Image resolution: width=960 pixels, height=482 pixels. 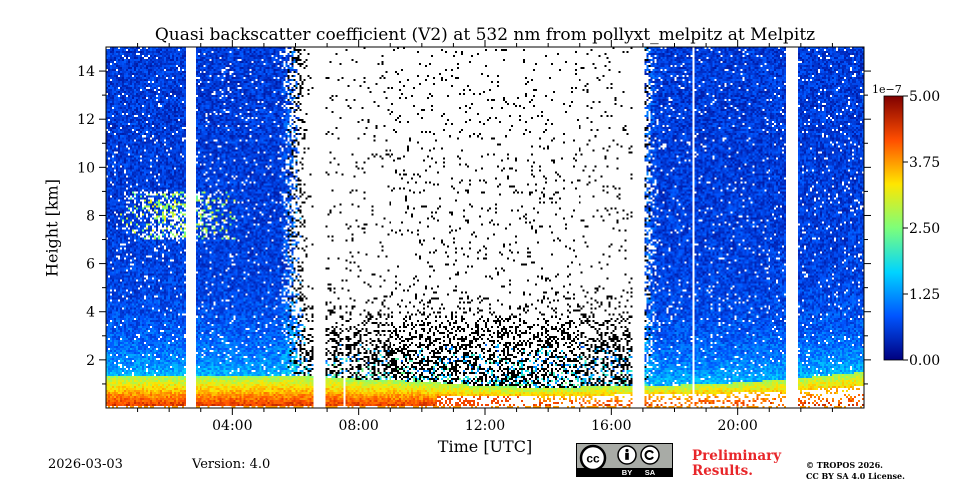 I want to click on y-tick-label: 4, so click(x=90, y=313).